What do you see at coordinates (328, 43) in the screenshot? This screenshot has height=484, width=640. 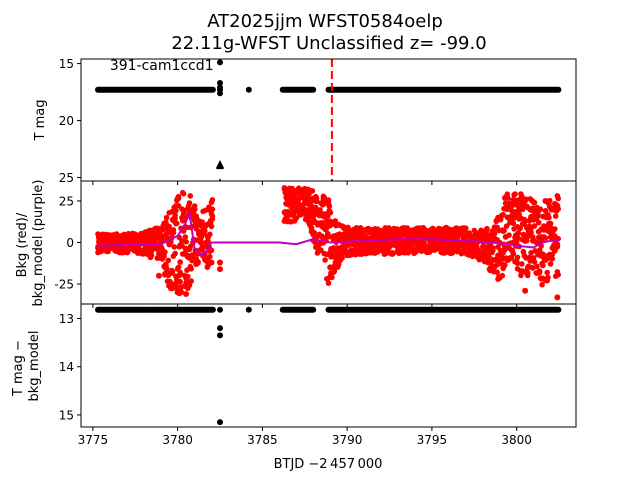 I see `chart-title-line2: 22.11g-WFST Unclassified z= -99.0` at bounding box center [328, 43].